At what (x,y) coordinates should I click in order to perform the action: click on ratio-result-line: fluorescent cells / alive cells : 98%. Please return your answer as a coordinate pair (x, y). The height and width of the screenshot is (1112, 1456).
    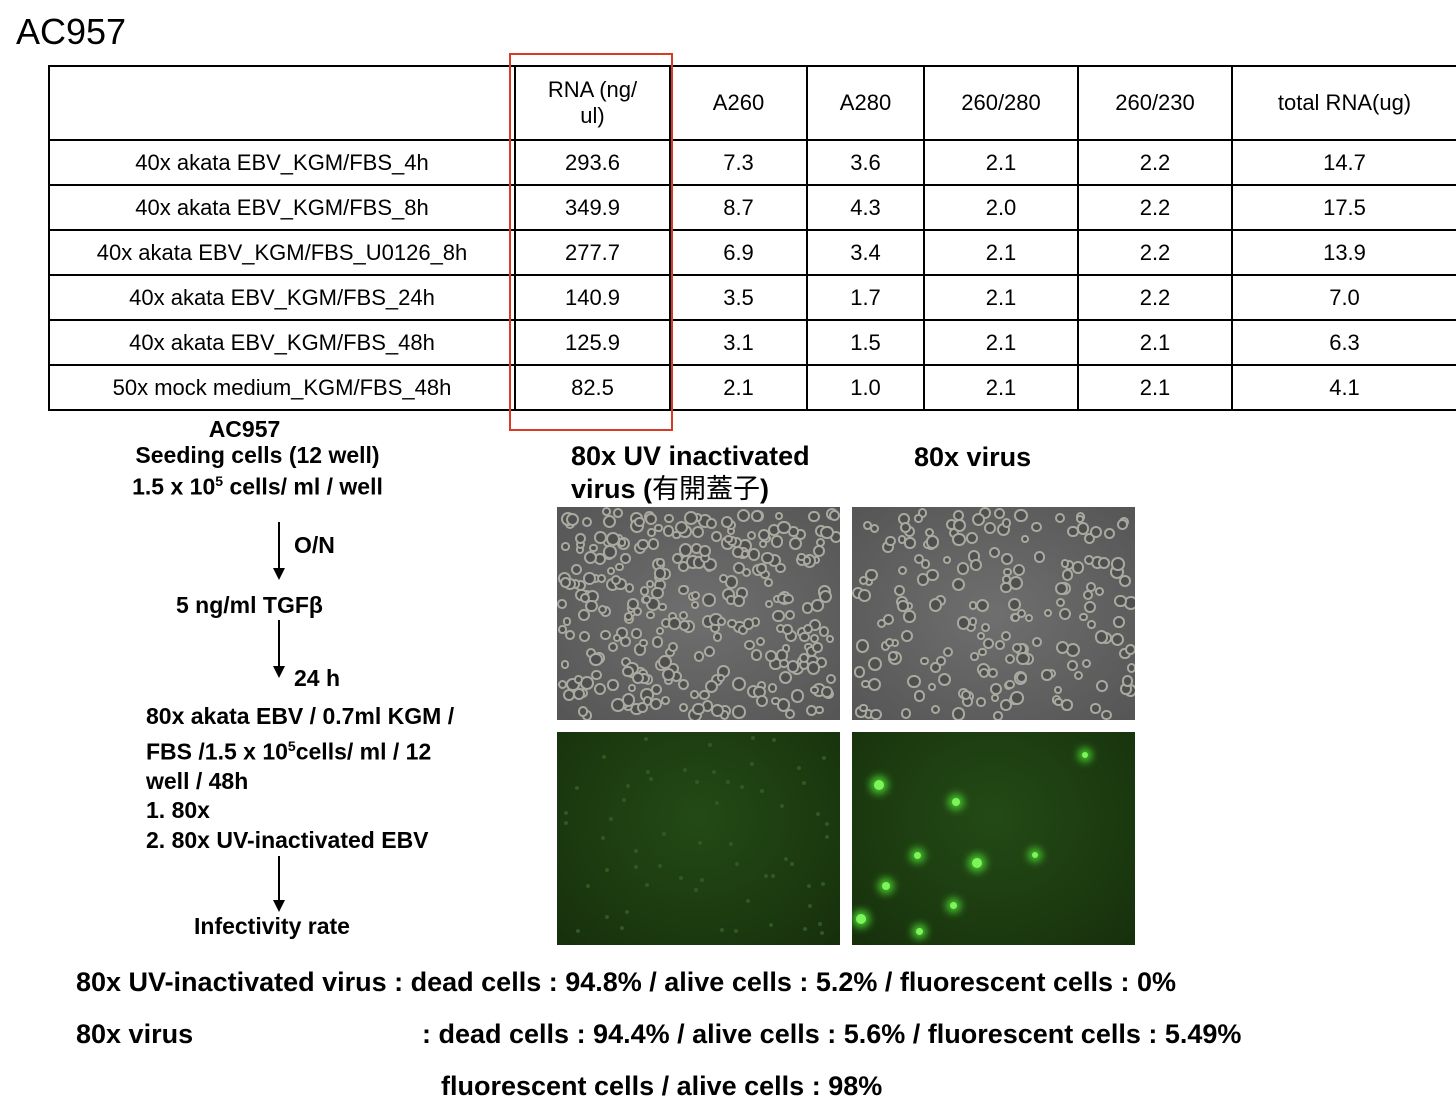
    Looking at the image, I should click on (662, 1086).